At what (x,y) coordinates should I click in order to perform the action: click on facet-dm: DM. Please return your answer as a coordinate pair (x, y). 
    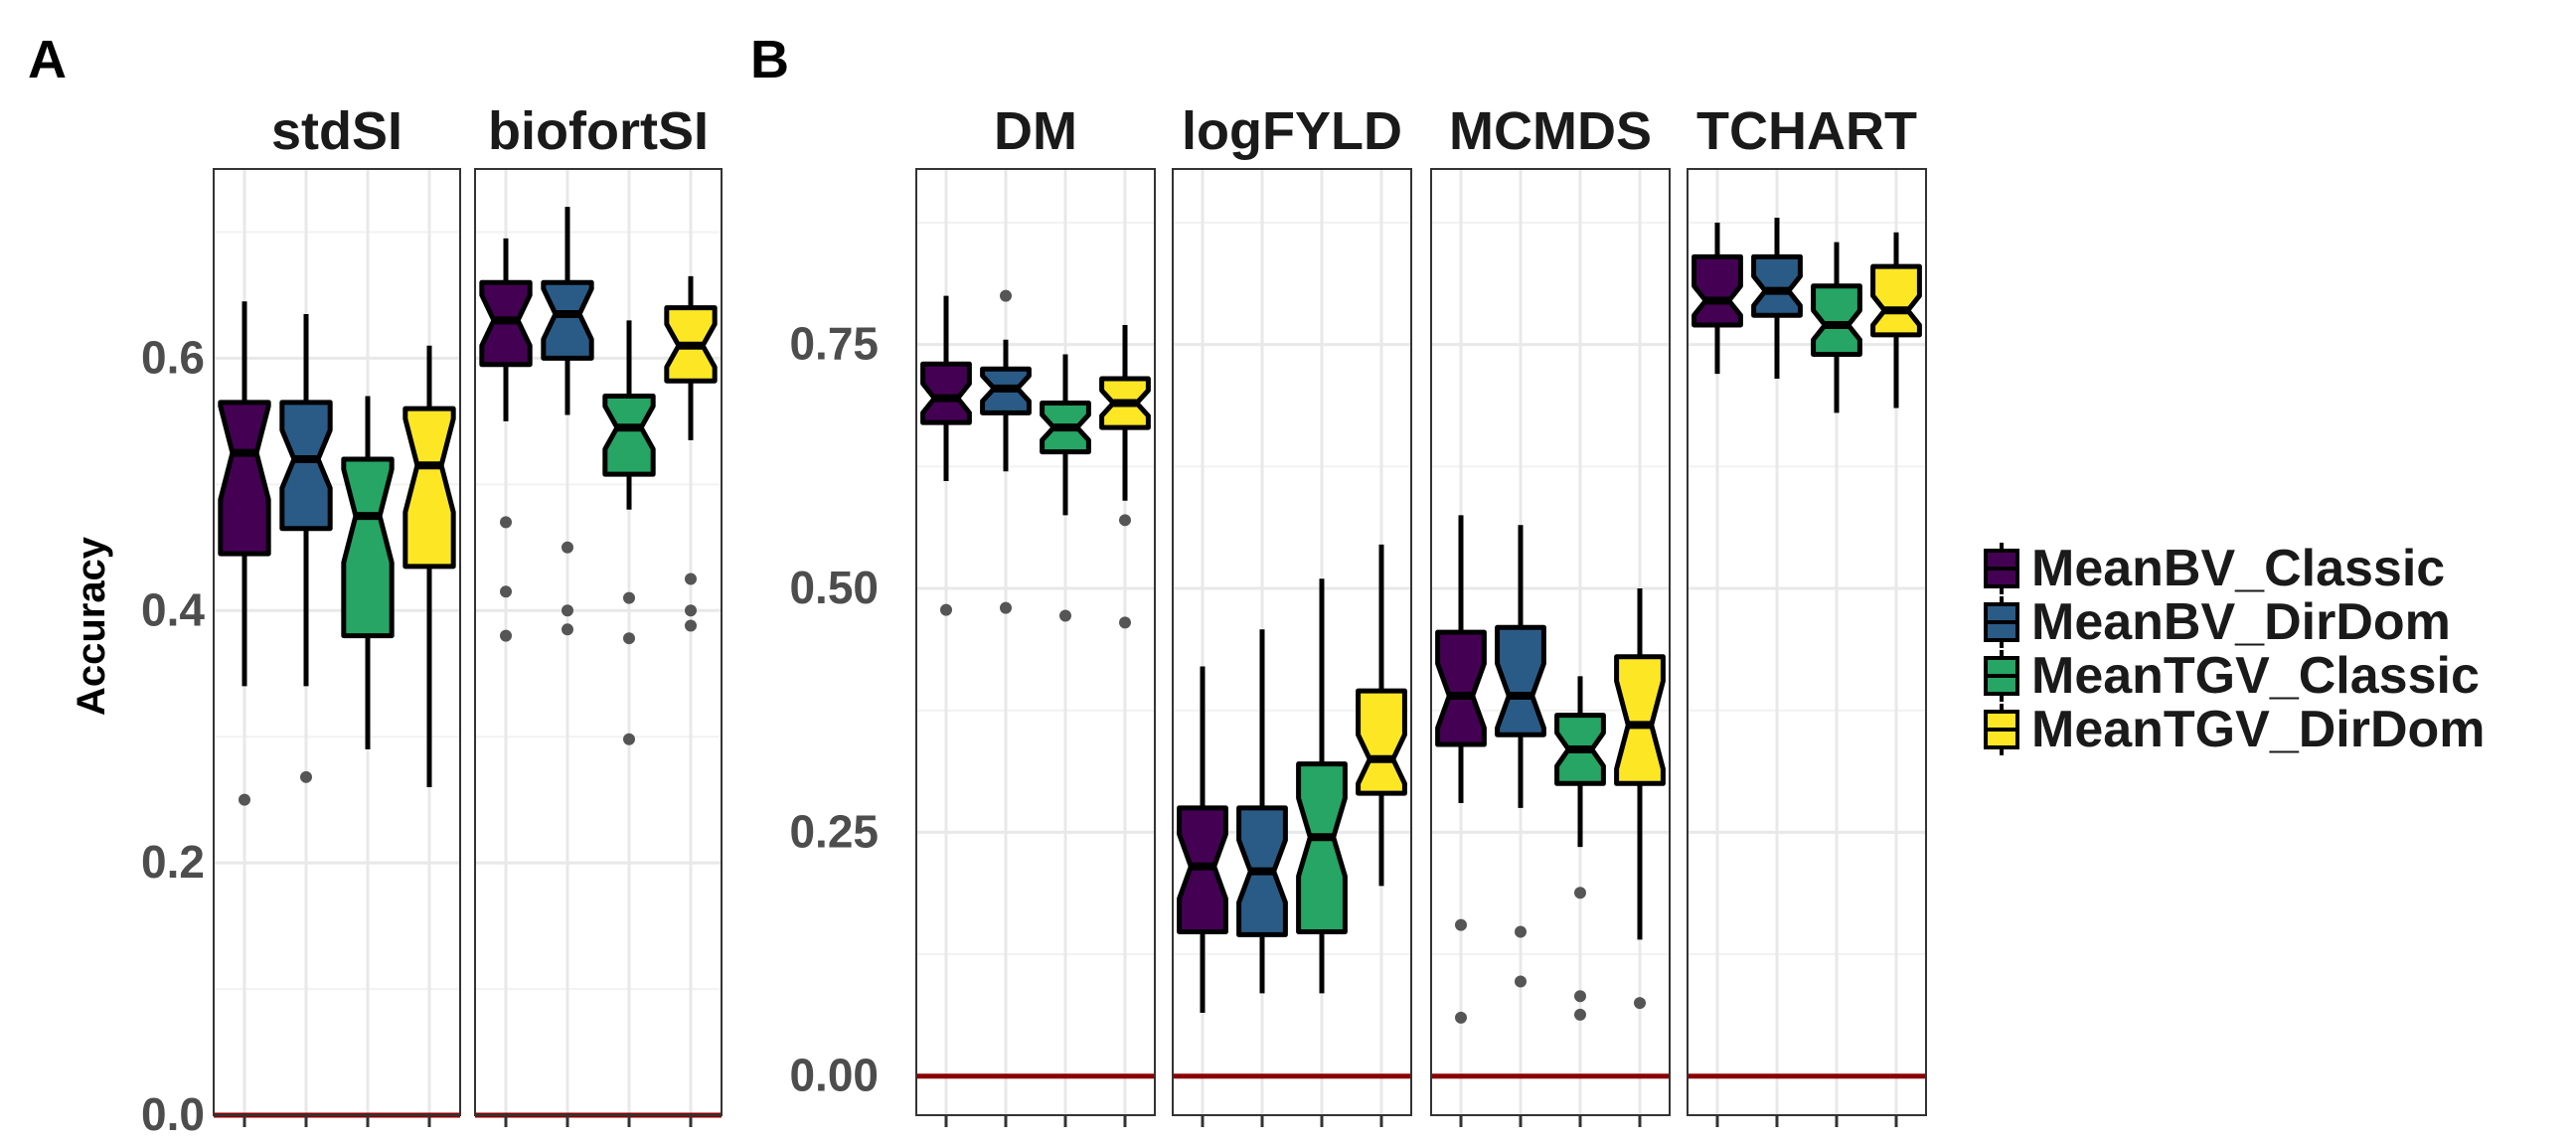
    Looking at the image, I should click on (1035, 614).